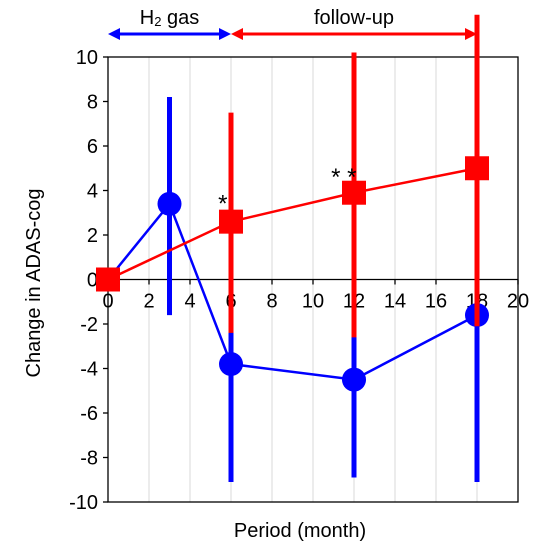 This screenshot has width=545, height=550. Describe the element at coordinates (92, 281) in the screenshot. I see `y-tick-label-5: 0` at that location.